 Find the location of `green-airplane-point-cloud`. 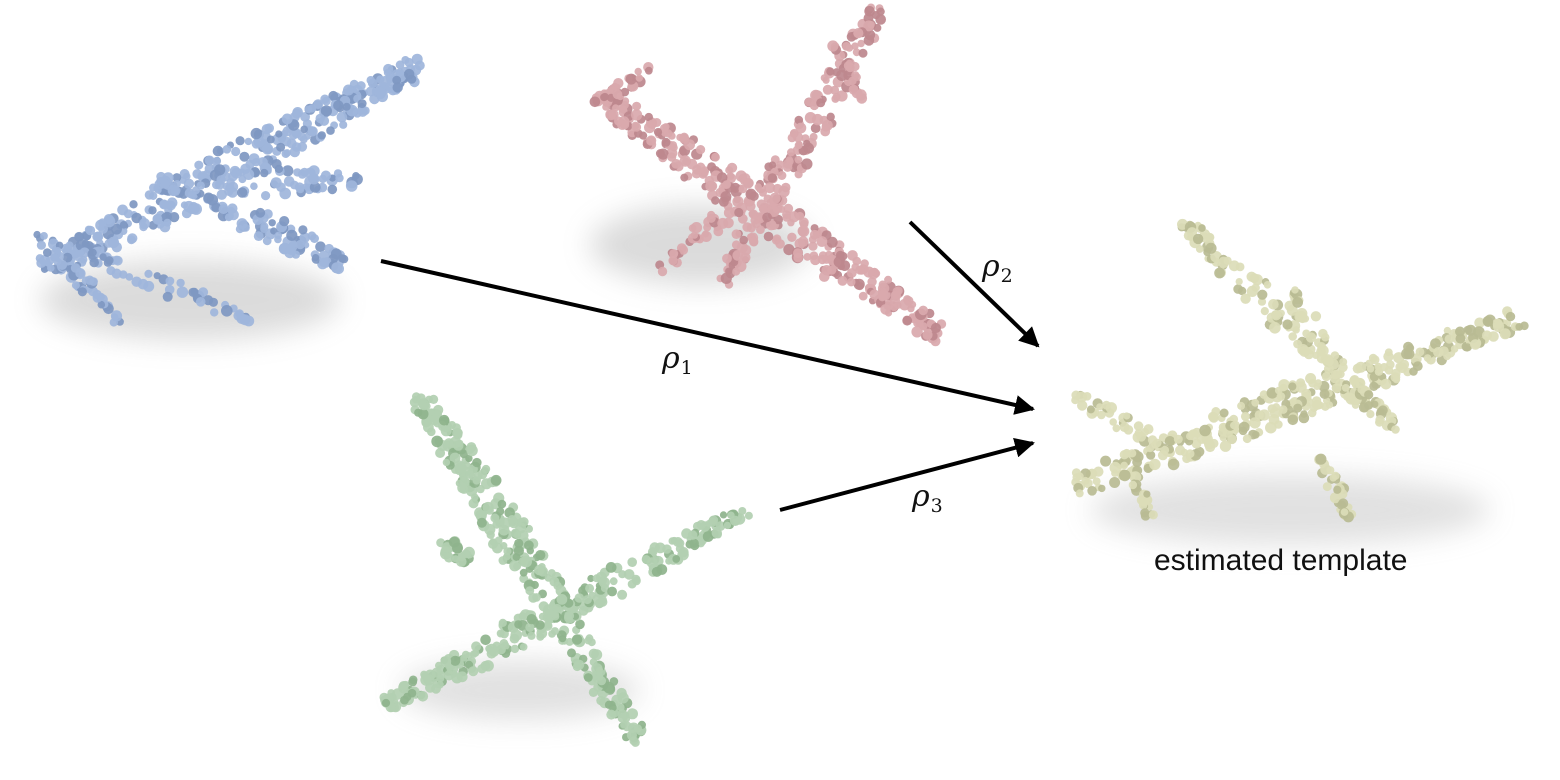

green-airplane-point-cloud is located at coordinates (566, 569).